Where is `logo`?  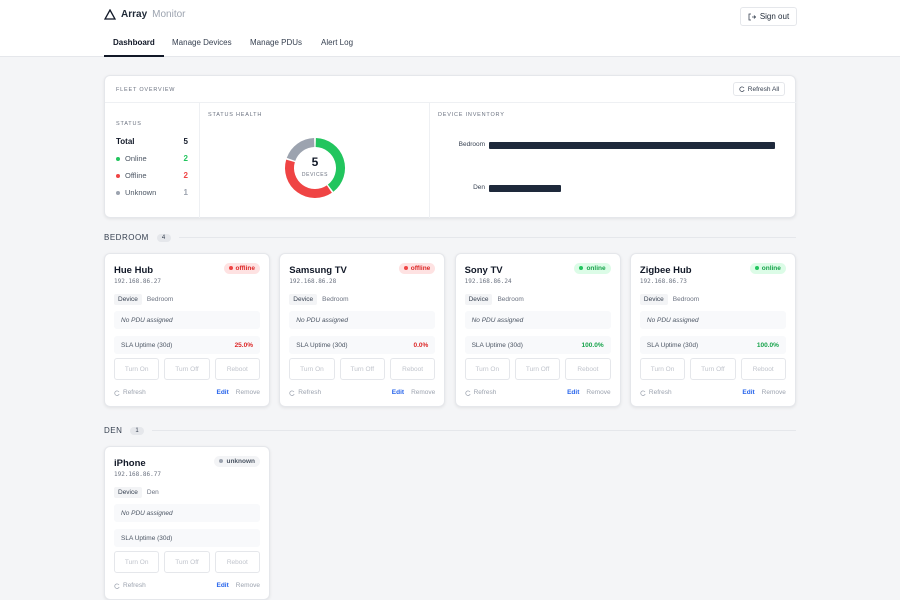 logo is located at coordinates (110, 14).